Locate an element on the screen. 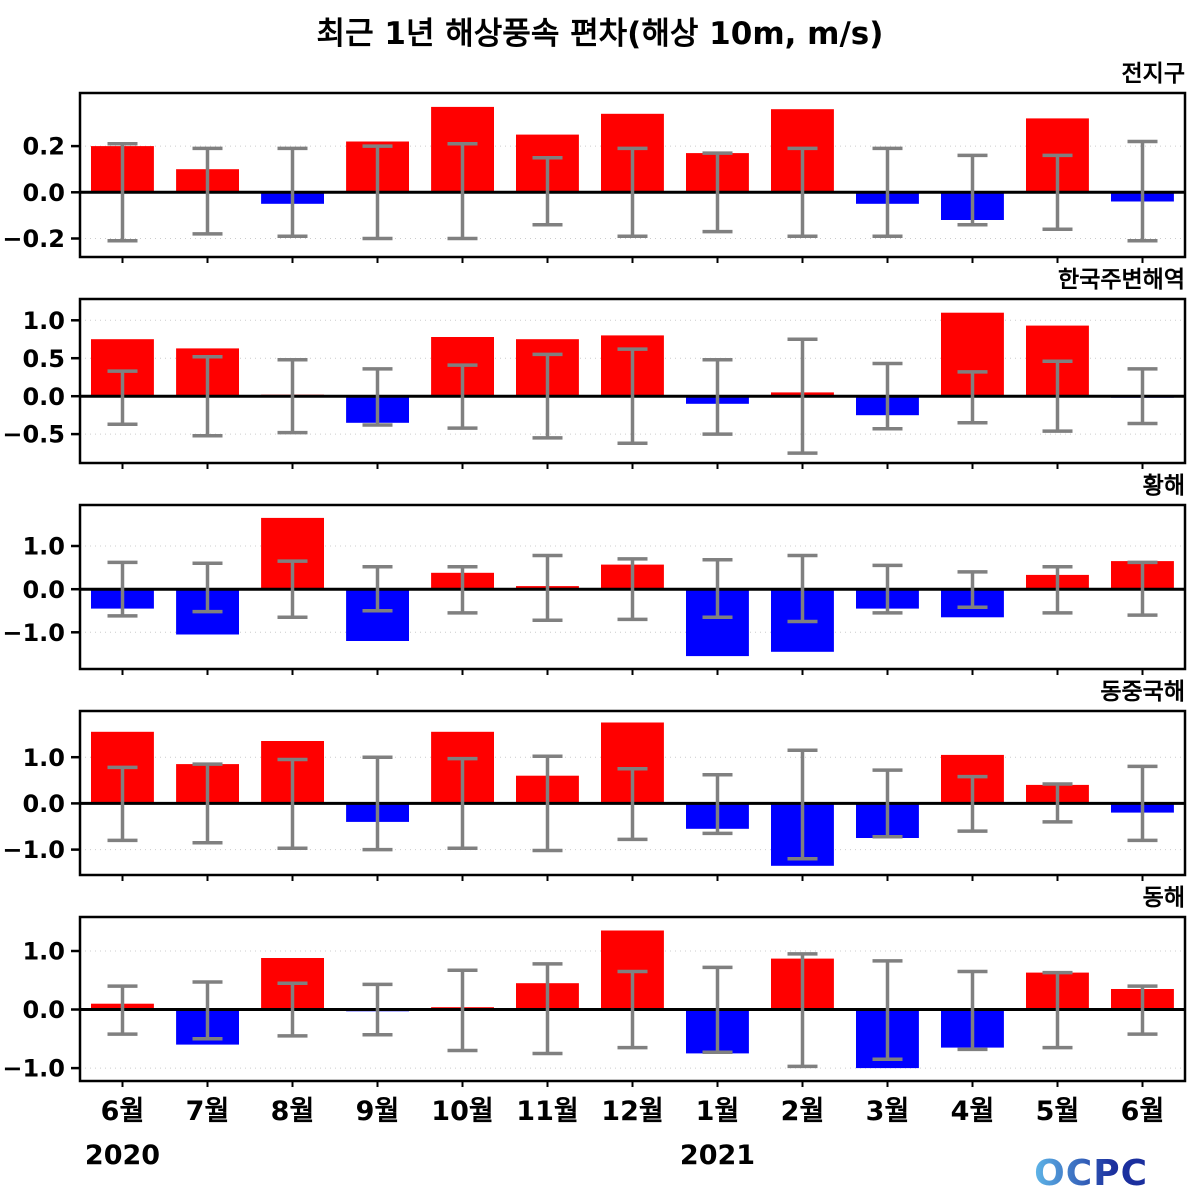 This screenshot has width=1200, height=1200. ocpc-logo-text: OCPC is located at coordinates (1091, 1173).